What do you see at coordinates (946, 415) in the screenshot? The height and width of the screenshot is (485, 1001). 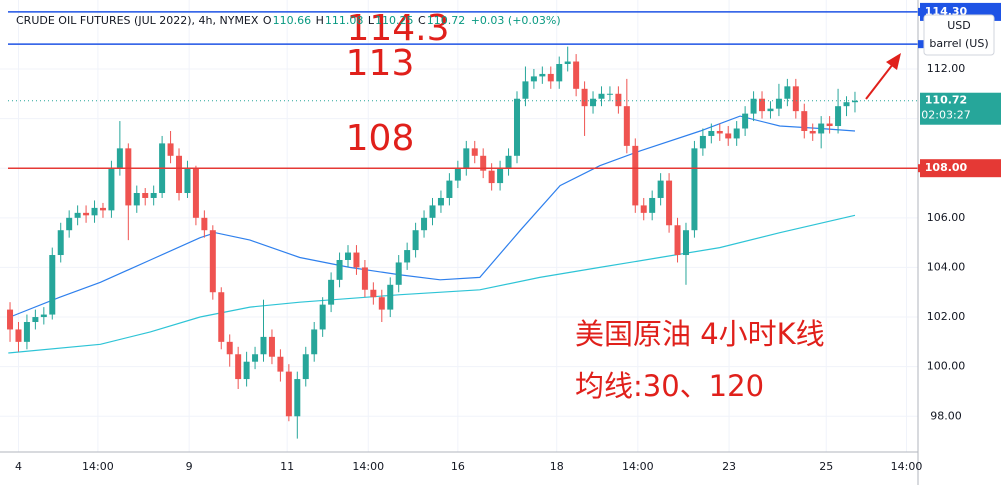 I see `y-tick-label: 98.00` at bounding box center [946, 415].